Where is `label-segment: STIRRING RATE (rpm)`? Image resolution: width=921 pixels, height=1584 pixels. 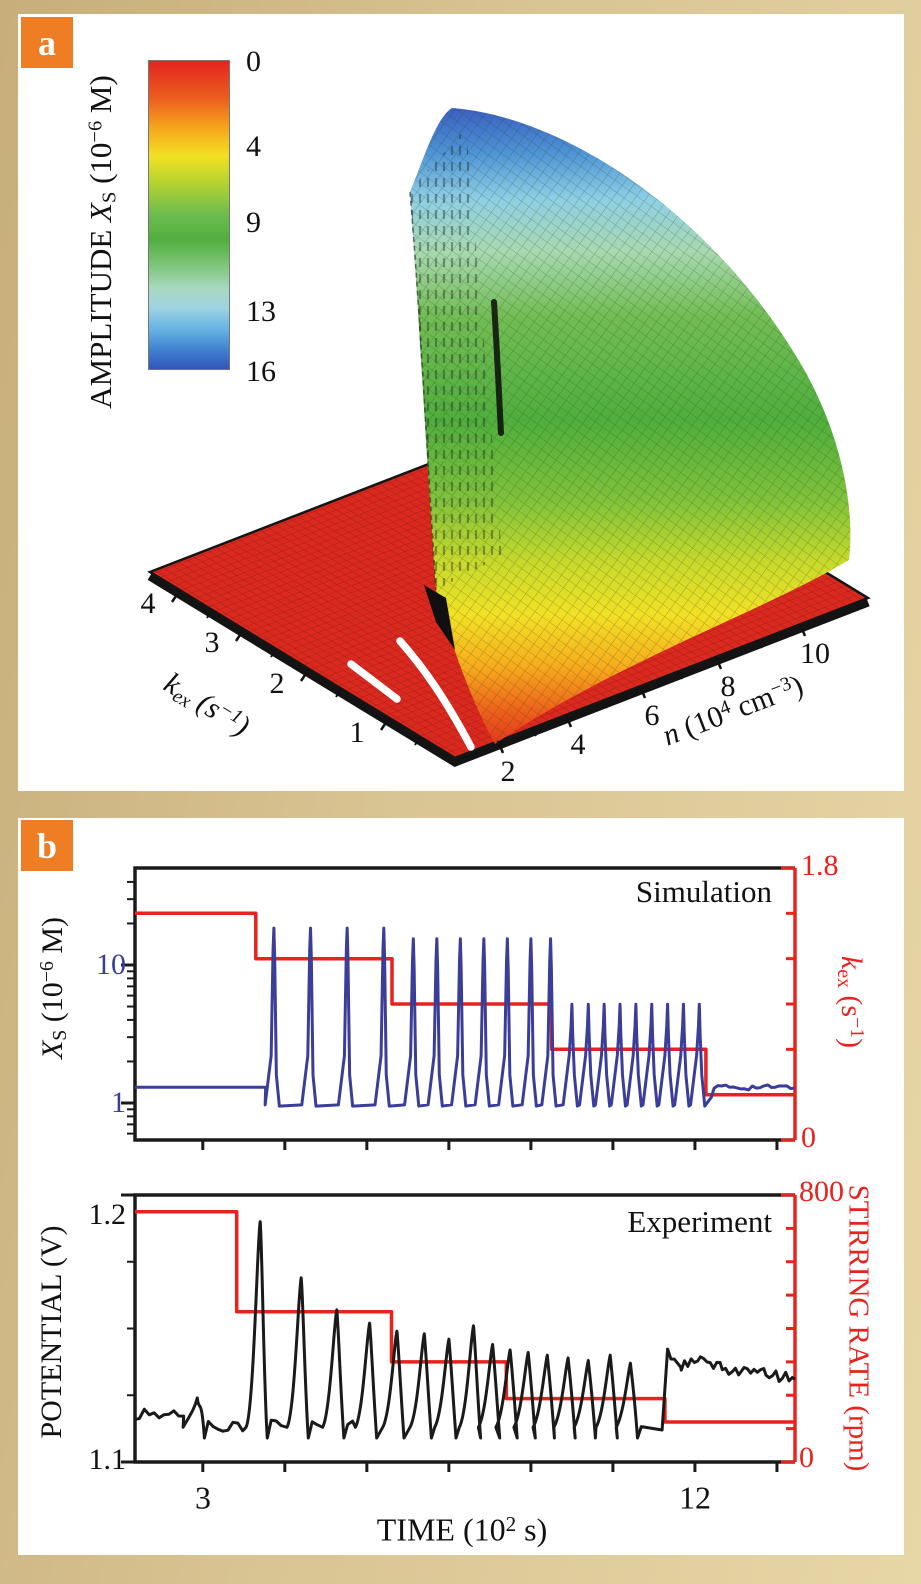
label-segment: STIRRING RATE (rpm) is located at coordinates (858, 1328).